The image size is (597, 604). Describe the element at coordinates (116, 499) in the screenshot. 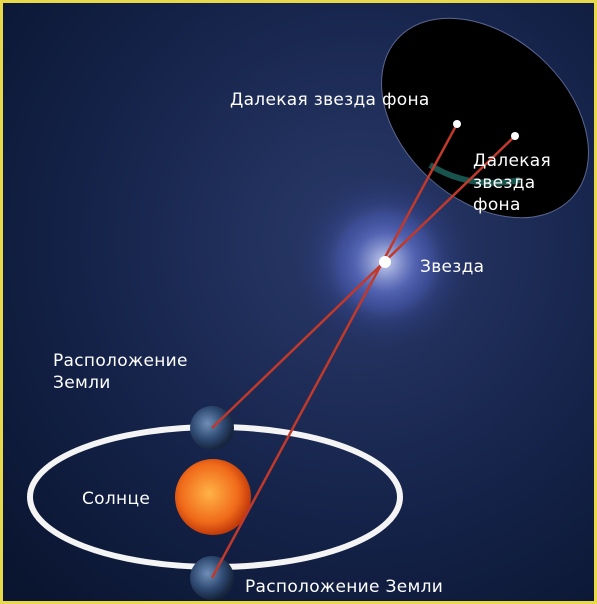

I see `sun-label: Солнце` at that location.